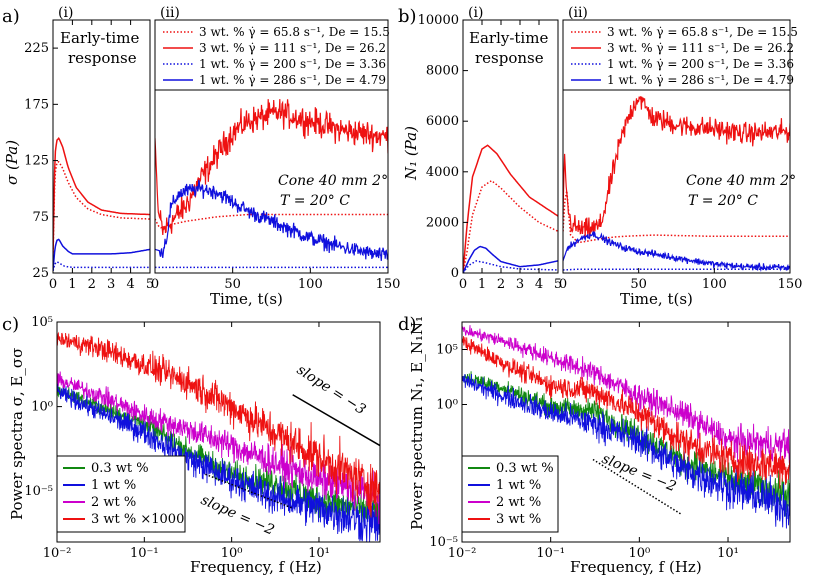 Image resolution: width=830 pixels, height=578 pixels. I want to click on legend-label-layer-a-0: 3 wt. % γ̇ = 65.8 s⁻¹, De = 15.5, so click(294, 32).